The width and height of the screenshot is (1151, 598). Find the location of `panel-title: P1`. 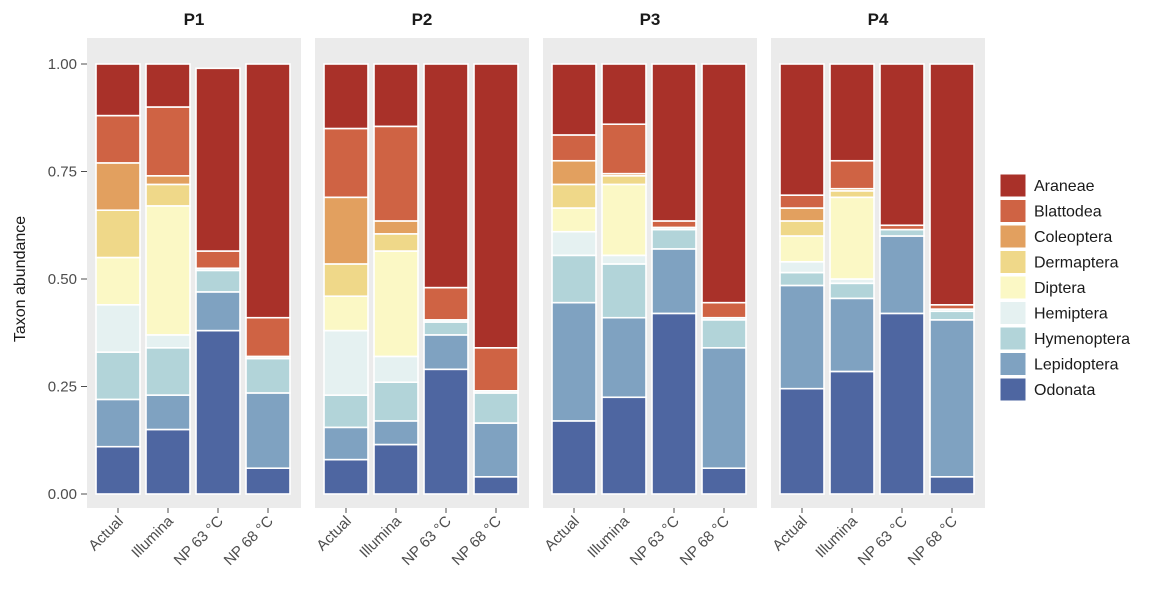

panel-title: P1 is located at coordinates (194, 19).